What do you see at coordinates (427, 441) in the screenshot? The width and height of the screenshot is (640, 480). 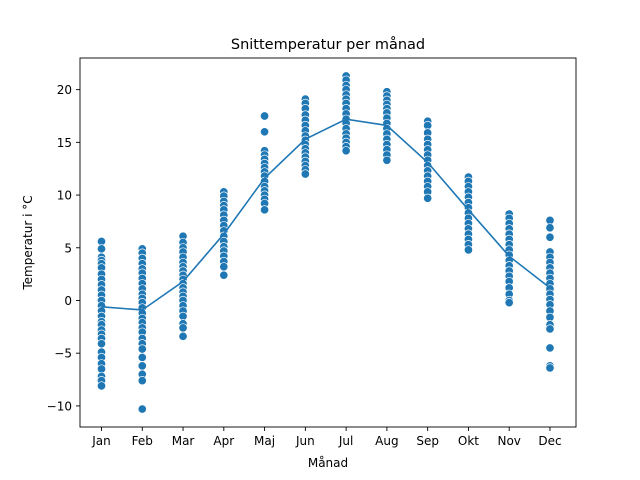 I see `x-tick-label: Sep` at bounding box center [427, 441].